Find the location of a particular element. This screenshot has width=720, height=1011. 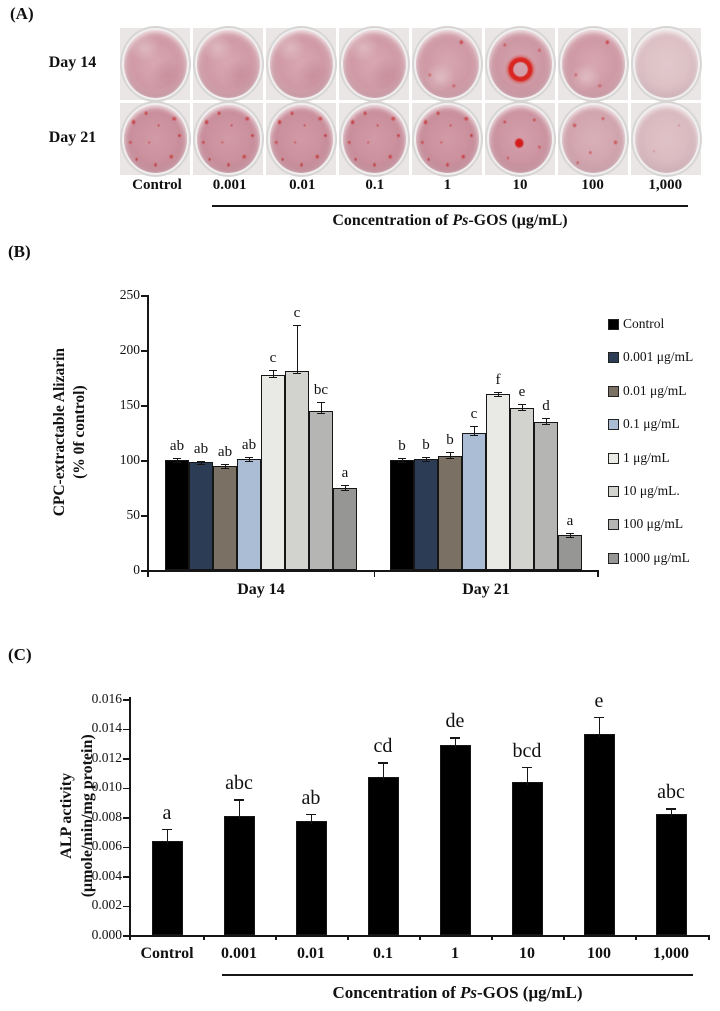

c-y-tick-label: 0.000 is located at coordinates (106, 934).